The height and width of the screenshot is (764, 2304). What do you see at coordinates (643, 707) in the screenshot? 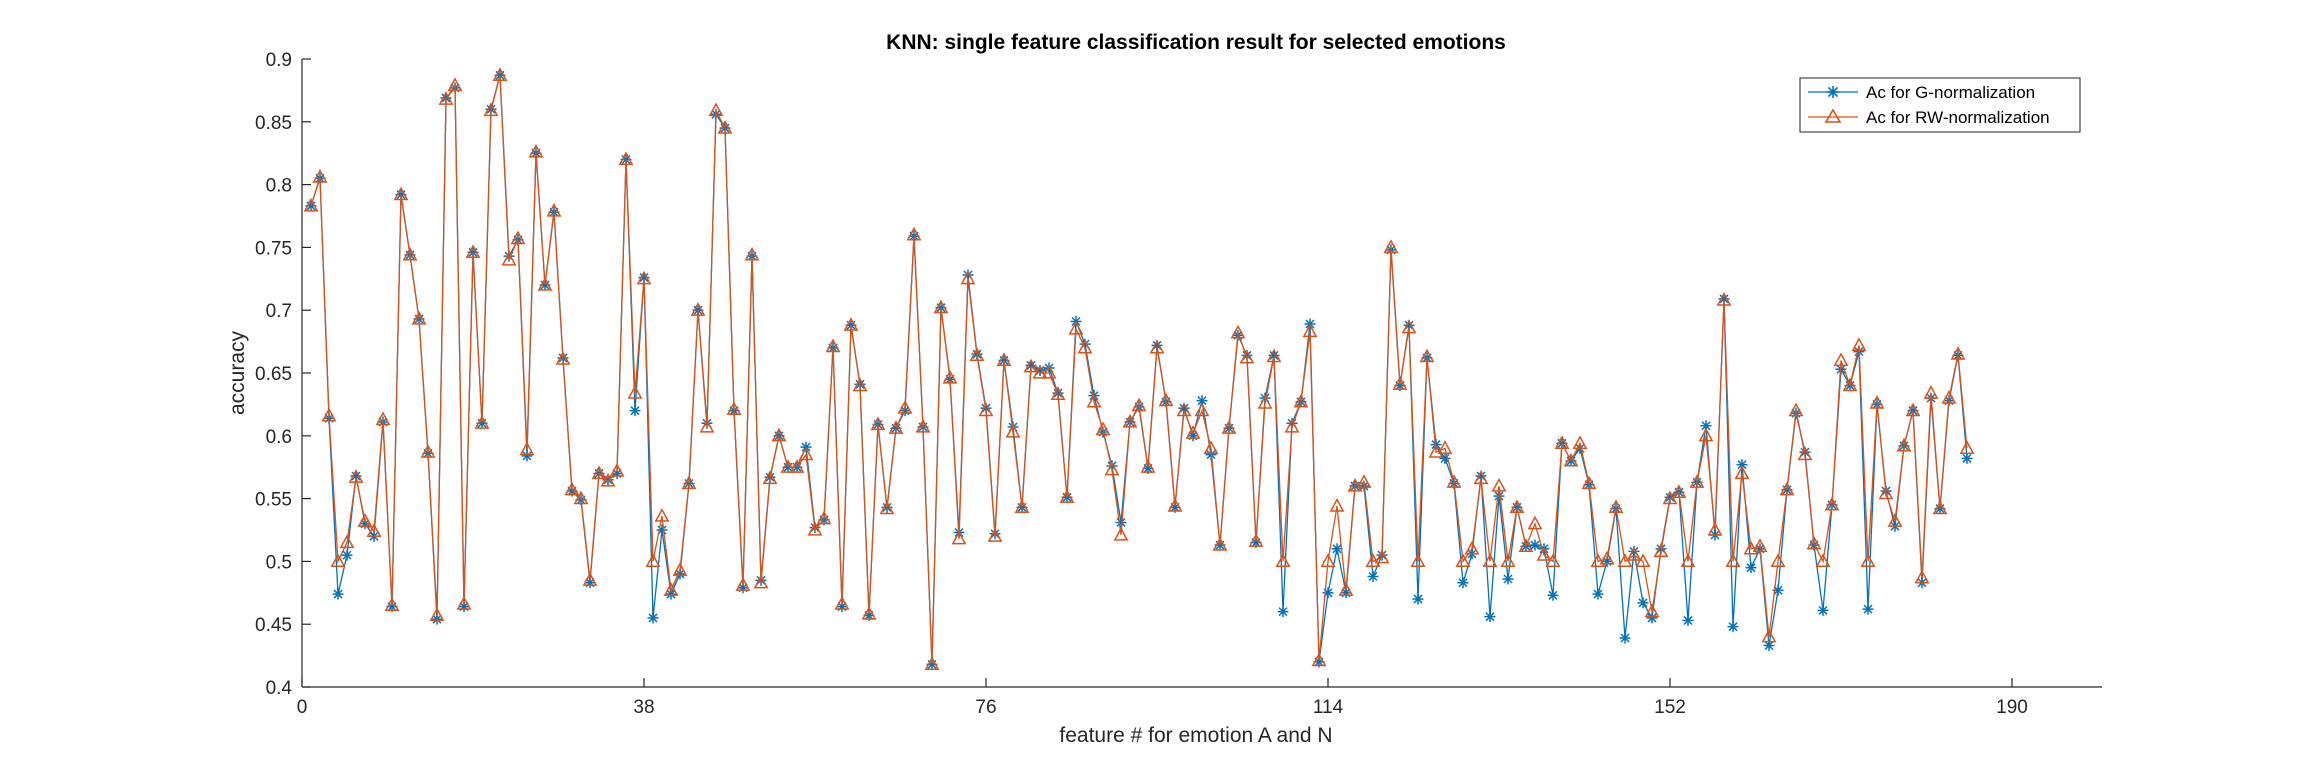
I see `x-tick-label: 38` at bounding box center [643, 707].